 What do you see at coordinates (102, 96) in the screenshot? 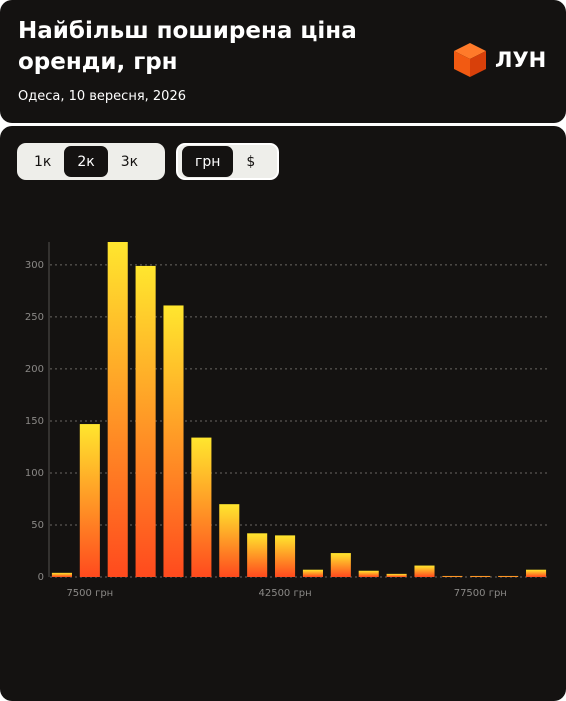
I see `subtitle: Одеса, 10 вересня, 2026` at bounding box center [102, 96].